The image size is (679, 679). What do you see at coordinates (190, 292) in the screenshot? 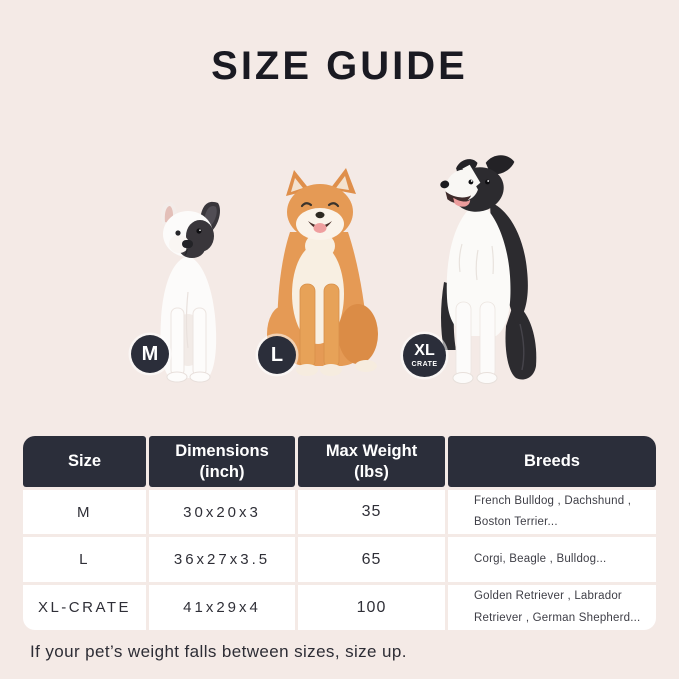
I see `french-bulldog-photo` at bounding box center [190, 292].